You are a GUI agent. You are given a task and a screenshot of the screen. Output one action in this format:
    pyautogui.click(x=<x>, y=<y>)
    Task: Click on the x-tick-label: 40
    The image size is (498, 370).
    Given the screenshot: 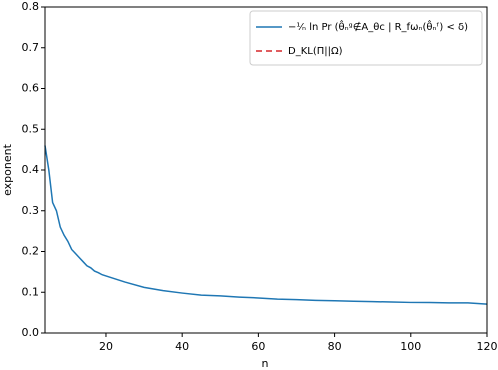 What is the action you would take?
    pyautogui.click(x=182, y=346)
    